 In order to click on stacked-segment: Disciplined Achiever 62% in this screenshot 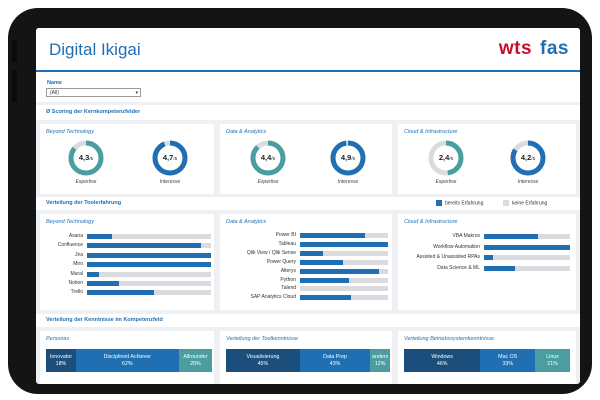, I will do `click(127, 360)`.